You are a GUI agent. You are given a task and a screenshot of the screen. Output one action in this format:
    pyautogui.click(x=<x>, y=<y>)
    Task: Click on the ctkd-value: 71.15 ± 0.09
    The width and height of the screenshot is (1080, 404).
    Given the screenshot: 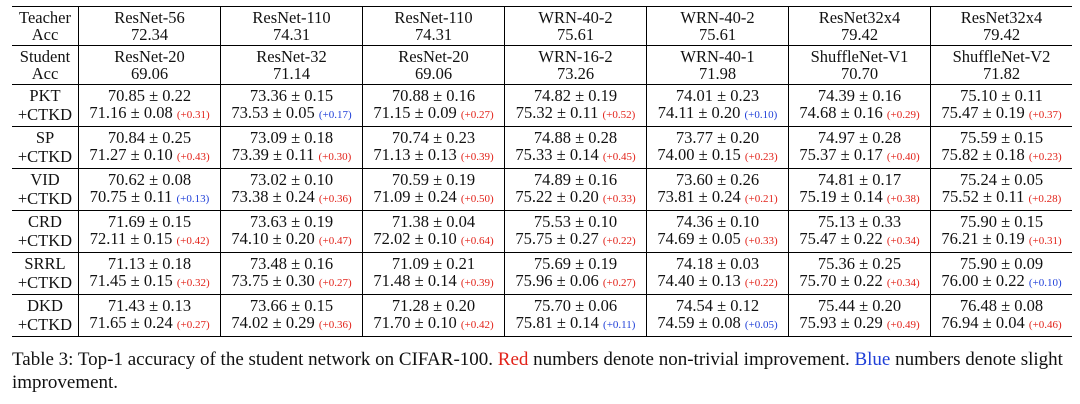 What is the action you would take?
    pyautogui.click(x=415, y=112)
    